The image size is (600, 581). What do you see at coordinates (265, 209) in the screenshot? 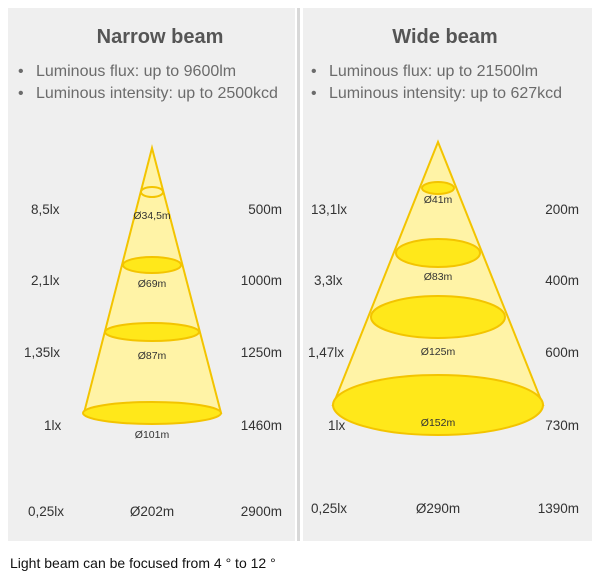
I see `narrow-distance-1: 500m` at bounding box center [265, 209].